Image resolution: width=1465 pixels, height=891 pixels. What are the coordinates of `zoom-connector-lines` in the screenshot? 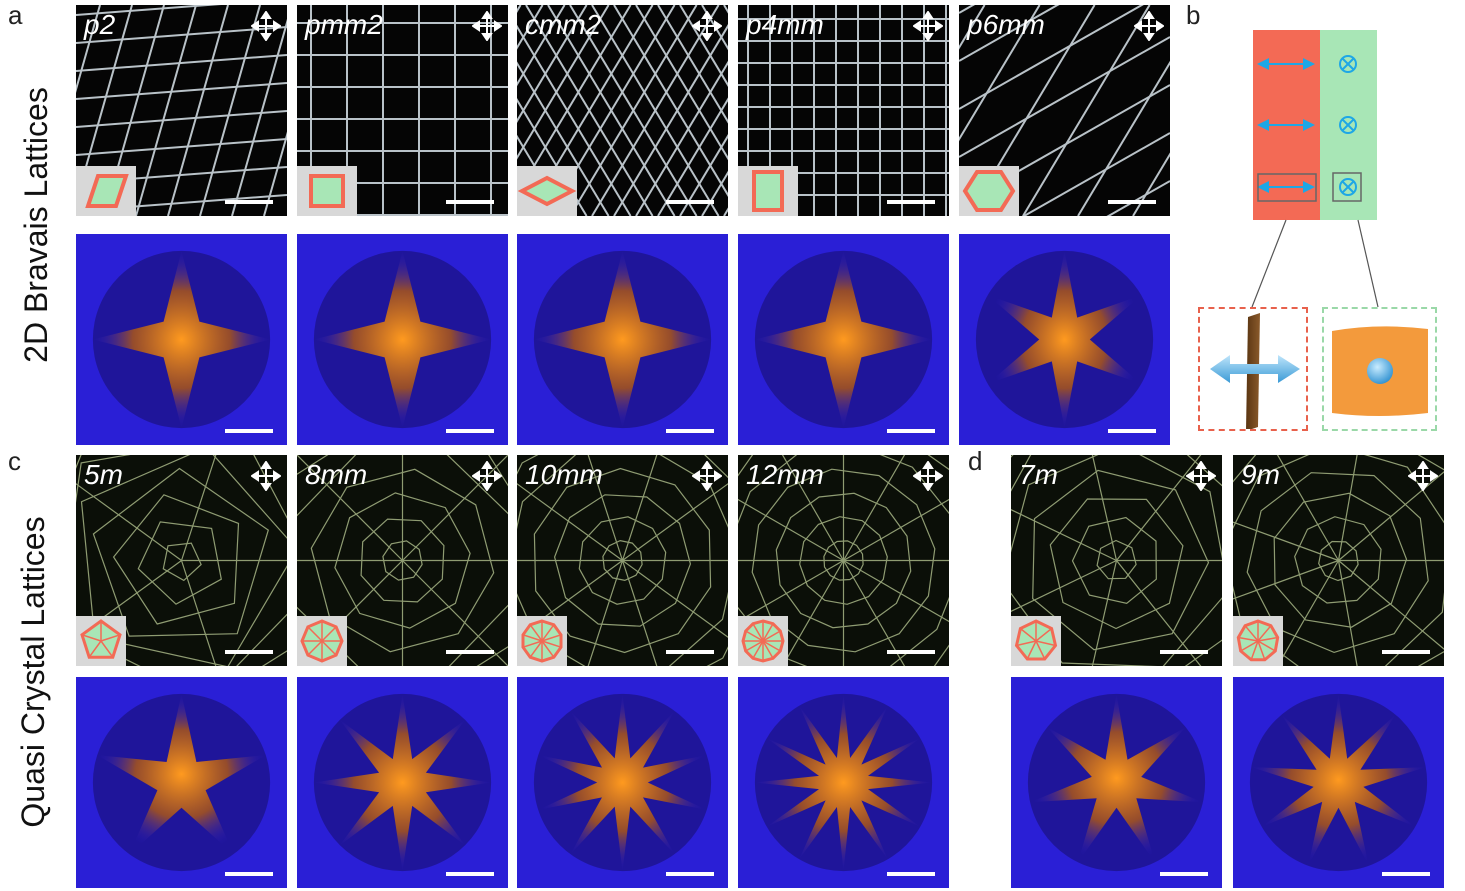 It's located at (1315, 263).